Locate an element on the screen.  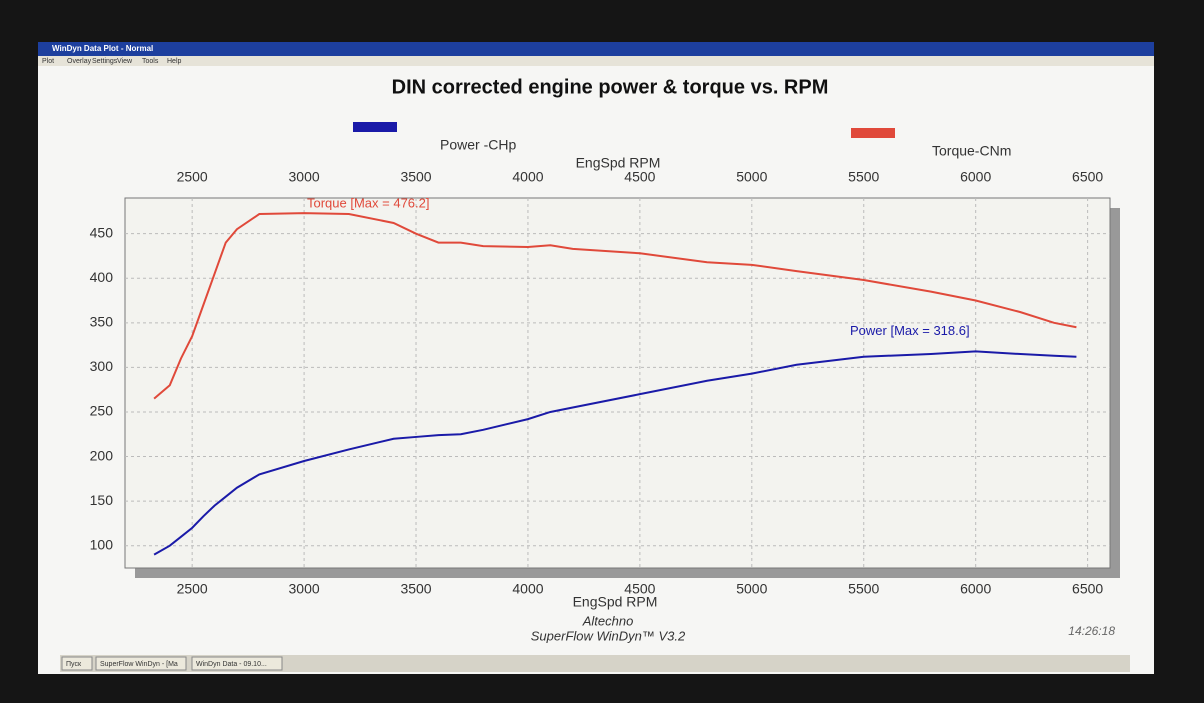
x-tick-label: 6500 is located at coordinates (1087, 589).